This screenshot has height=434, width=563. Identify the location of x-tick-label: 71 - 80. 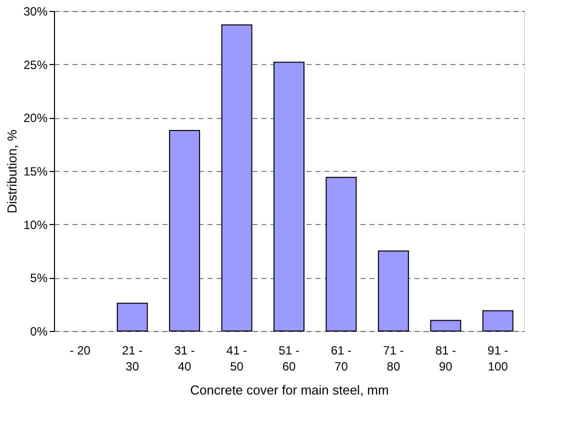
(393, 359).